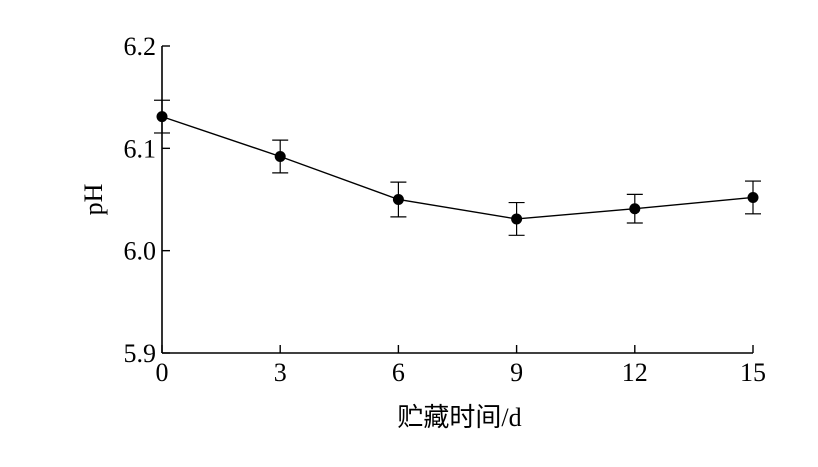  Describe the element at coordinates (140, 148) in the screenshot. I see `y-tick-label: 6.1` at that location.